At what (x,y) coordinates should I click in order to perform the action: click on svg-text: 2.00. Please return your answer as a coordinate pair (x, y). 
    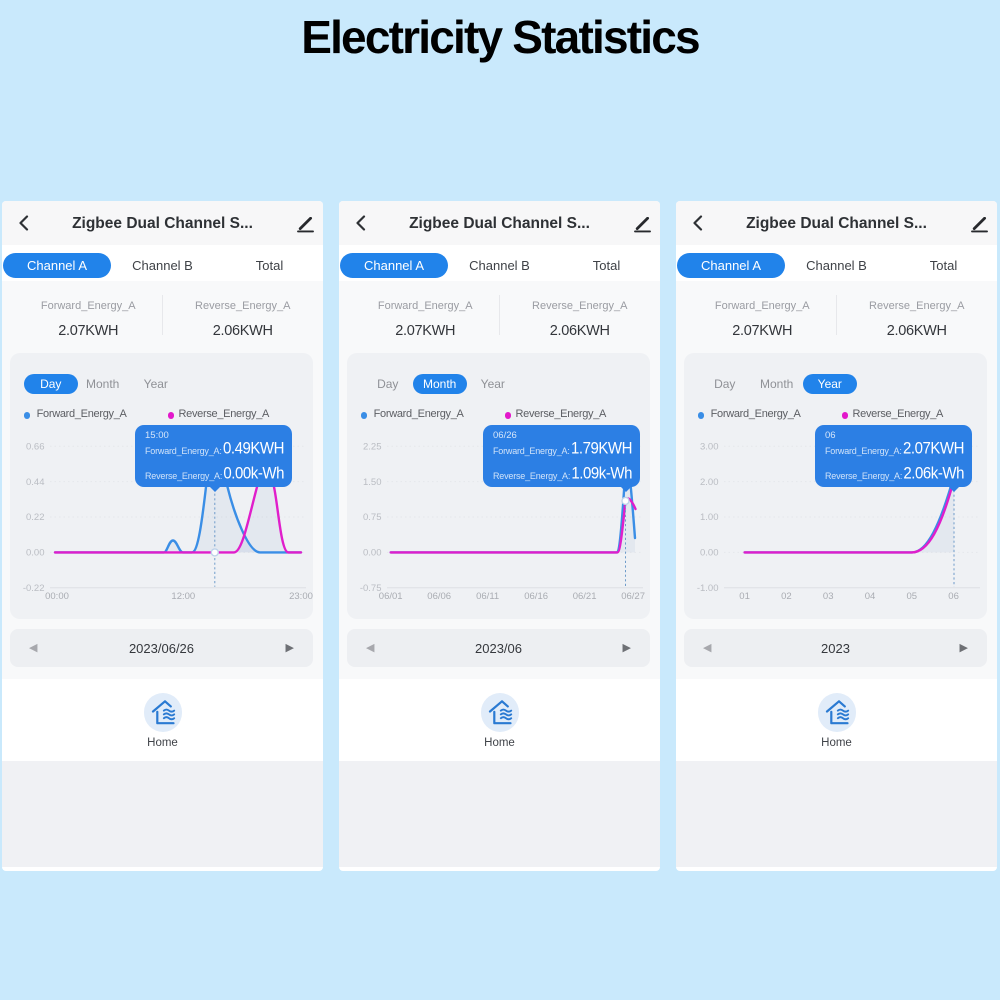
    Looking at the image, I should click on (709, 482).